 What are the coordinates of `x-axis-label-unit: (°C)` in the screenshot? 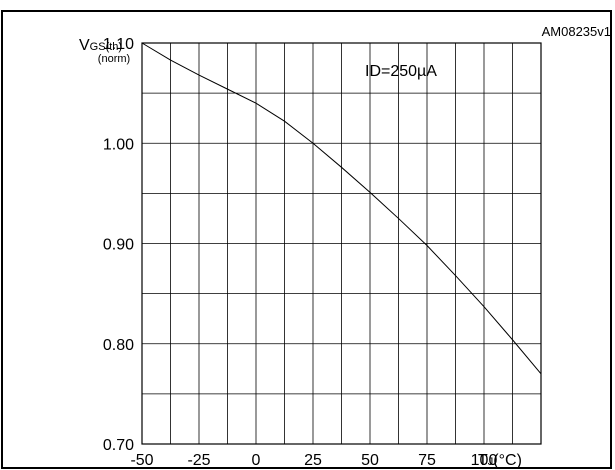 It's located at (507, 460).